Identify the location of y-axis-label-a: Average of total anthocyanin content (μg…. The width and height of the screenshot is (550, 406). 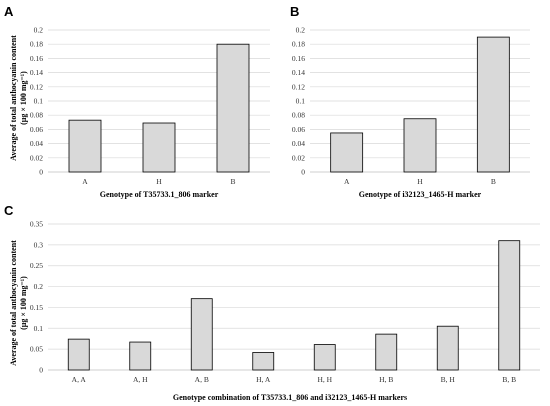
(18, 98).